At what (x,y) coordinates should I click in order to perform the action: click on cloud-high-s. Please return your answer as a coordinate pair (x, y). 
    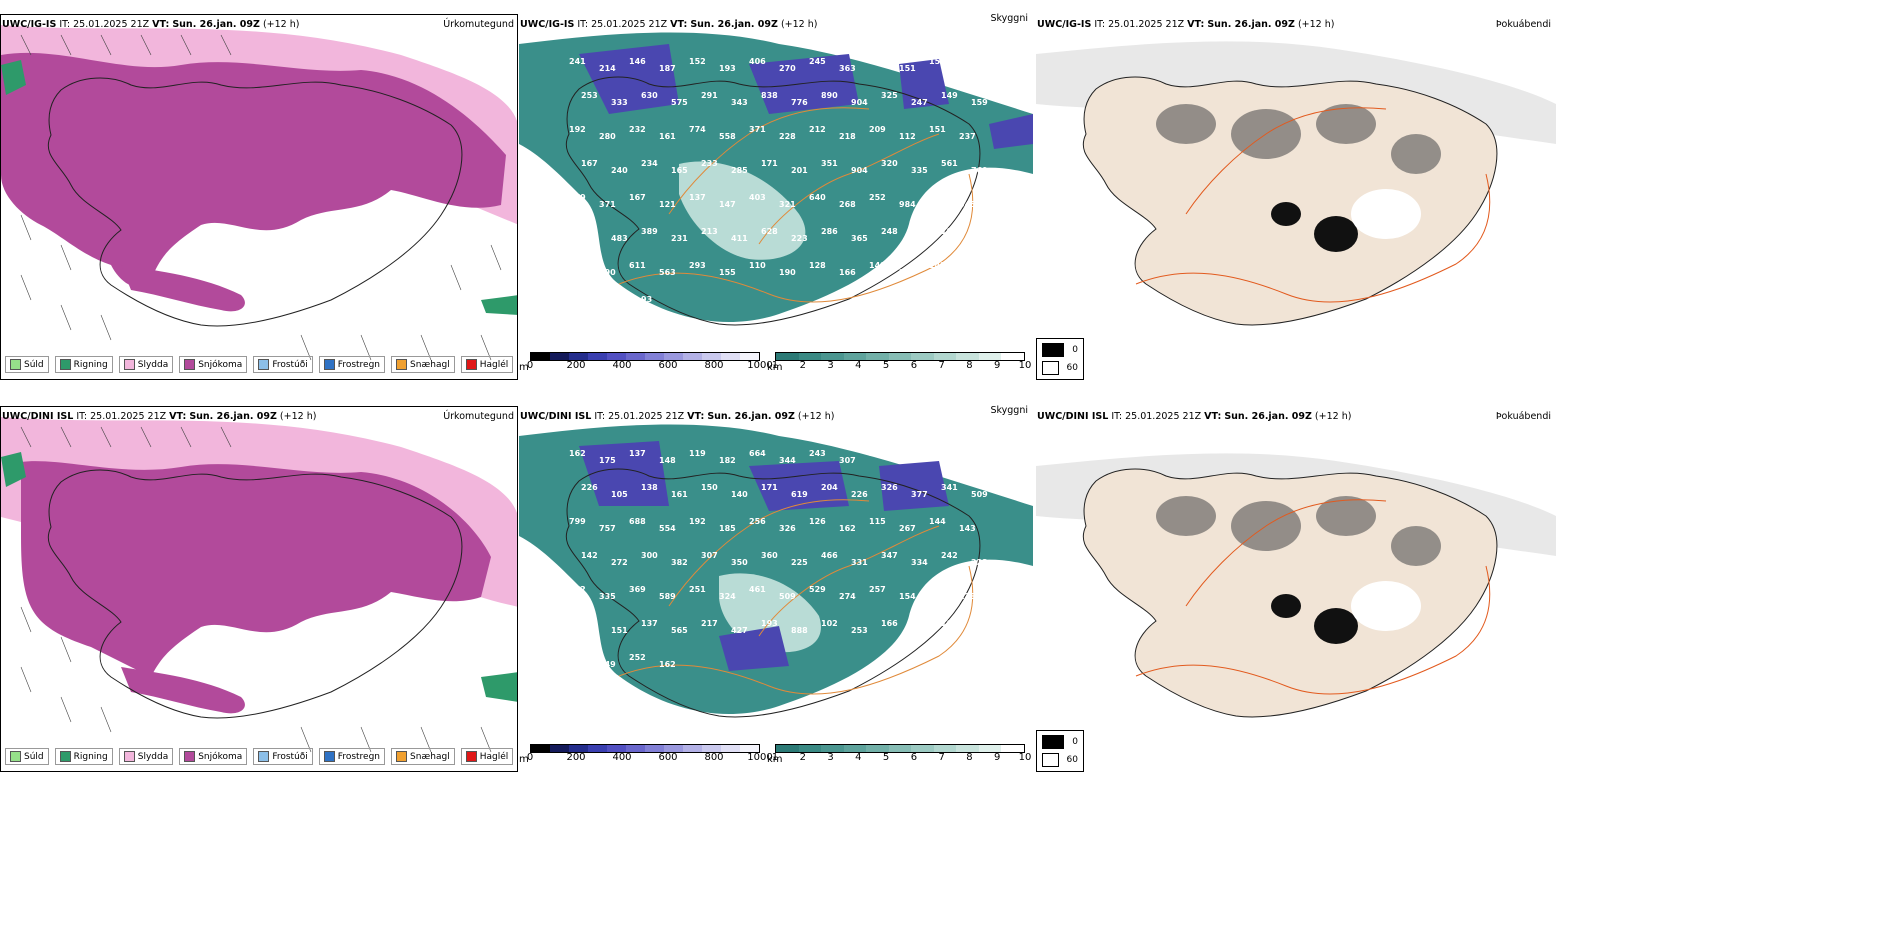
    Looking at the image, I should click on (754, 648).